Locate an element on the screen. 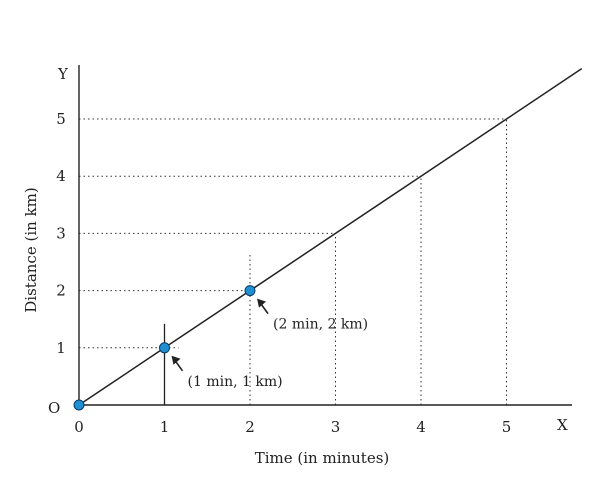 Image resolution: width=604 pixels, height=486 pixels. x-axis-title: Time (in minutes) is located at coordinates (322, 458).